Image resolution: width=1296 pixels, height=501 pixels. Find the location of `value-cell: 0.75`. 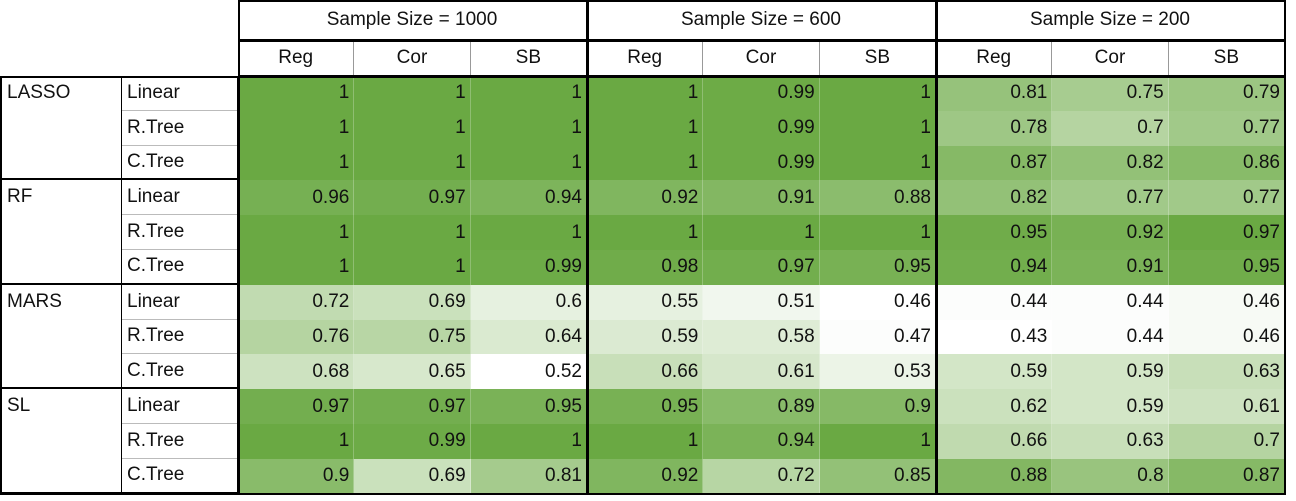

value-cell: 0.75 is located at coordinates (1110, 93).